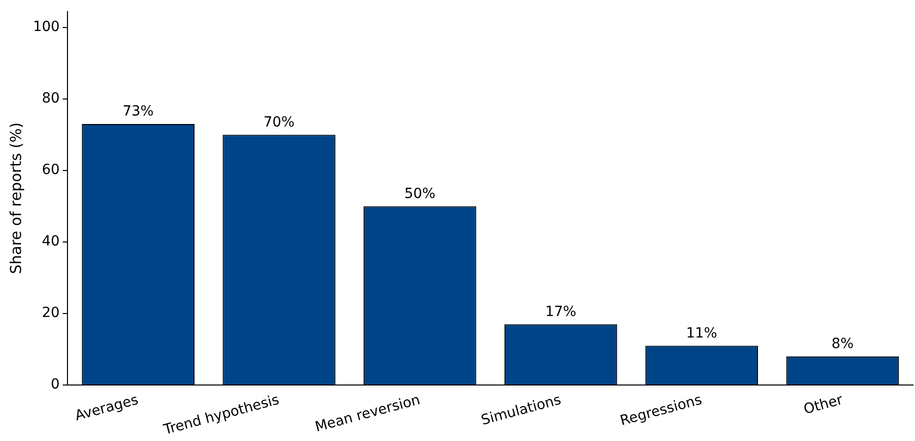 This screenshot has width=915, height=441. What do you see at coordinates (420, 194) in the screenshot?
I see `data-label: 50%` at bounding box center [420, 194].